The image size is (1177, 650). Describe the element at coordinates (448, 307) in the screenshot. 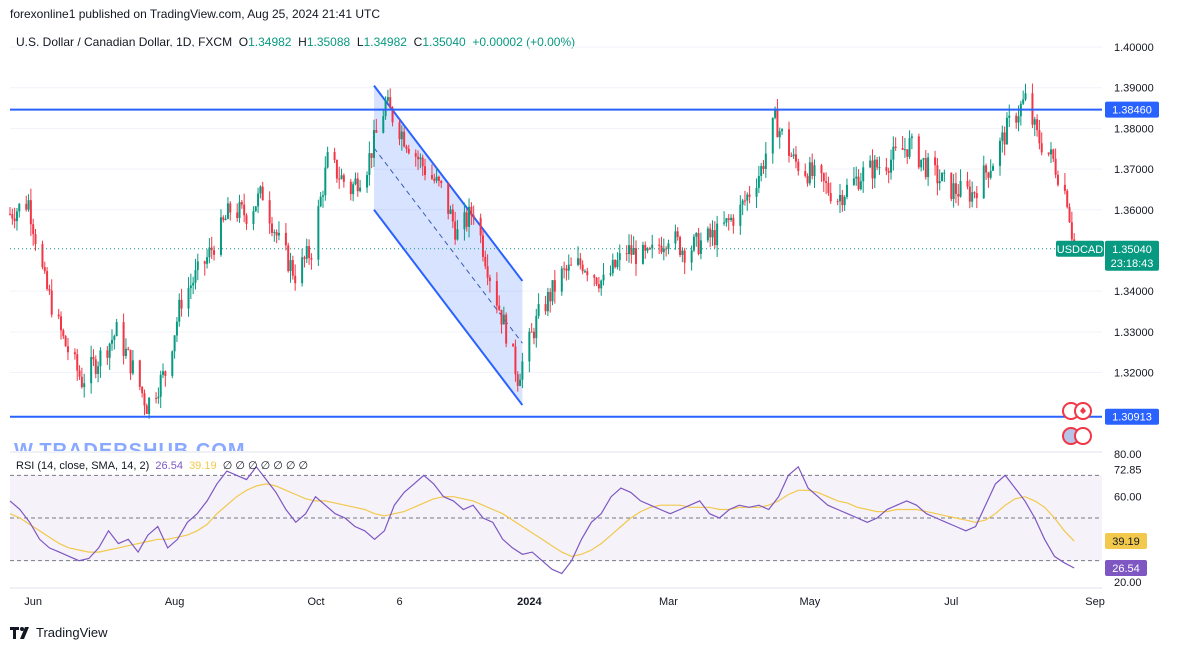

I see `channel-lower-line` at that location.